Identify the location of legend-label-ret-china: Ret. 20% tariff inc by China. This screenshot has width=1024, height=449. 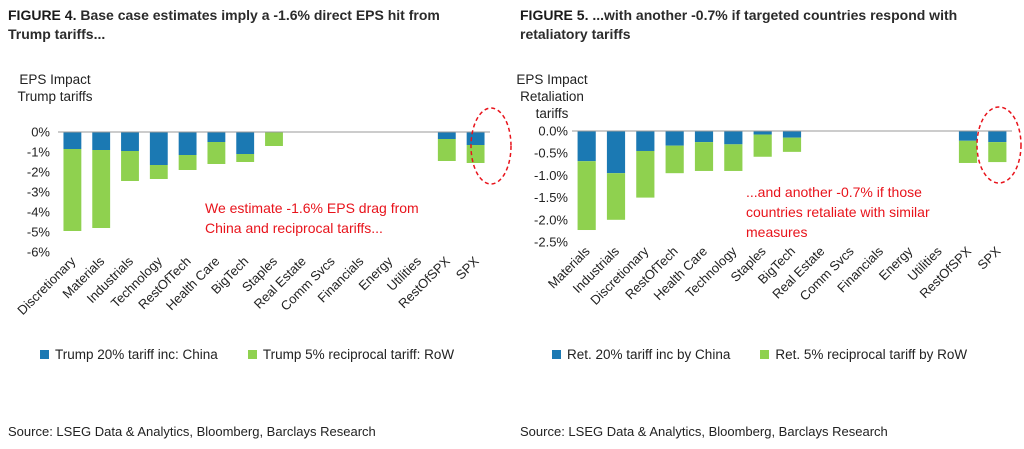
(649, 354).